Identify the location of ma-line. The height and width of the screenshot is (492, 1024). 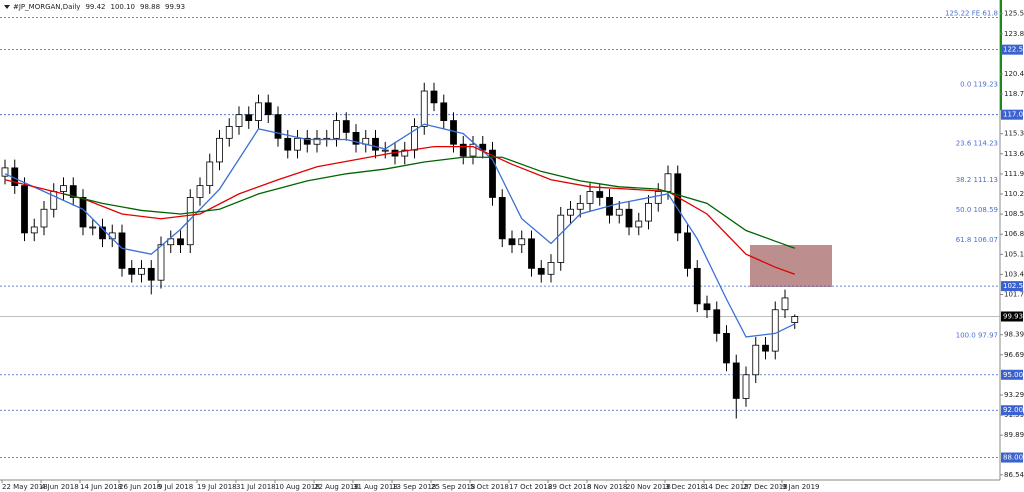
(429, 202).